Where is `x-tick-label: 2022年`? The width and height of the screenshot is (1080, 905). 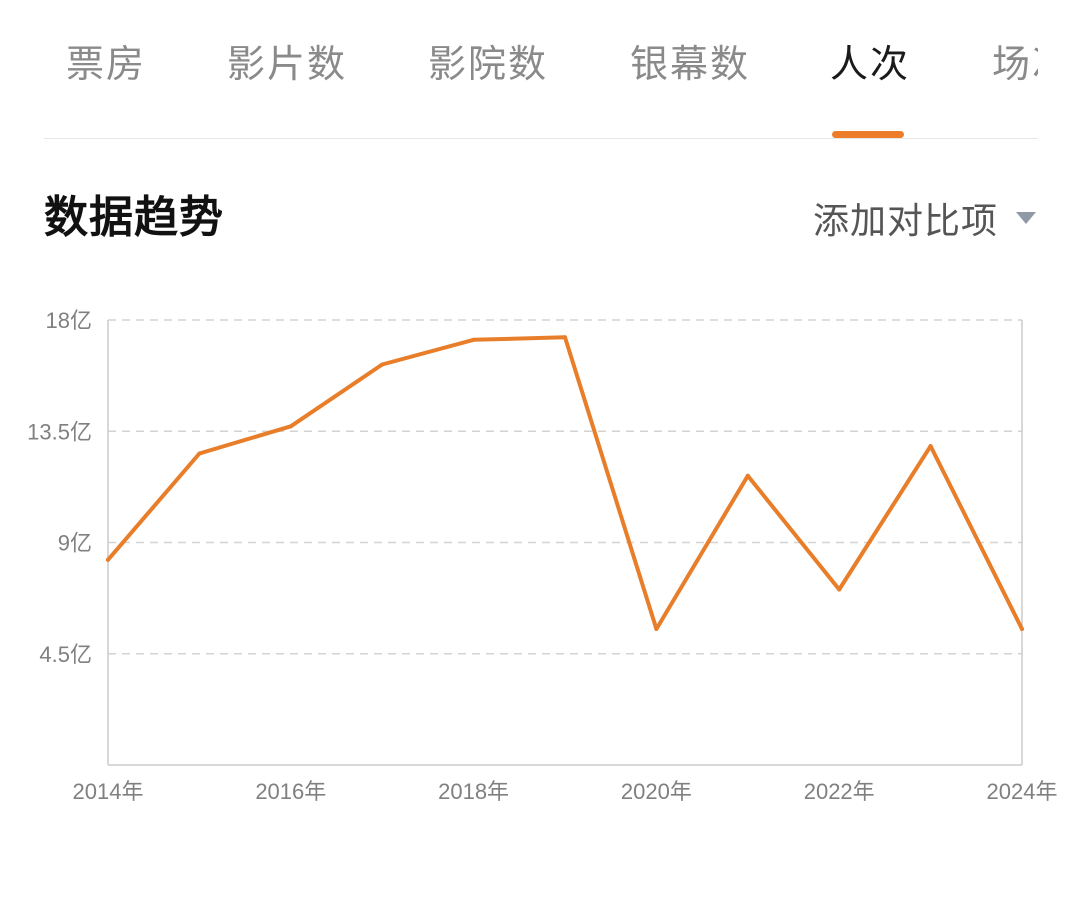
x-tick-label: 2022年 is located at coordinates (839, 791).